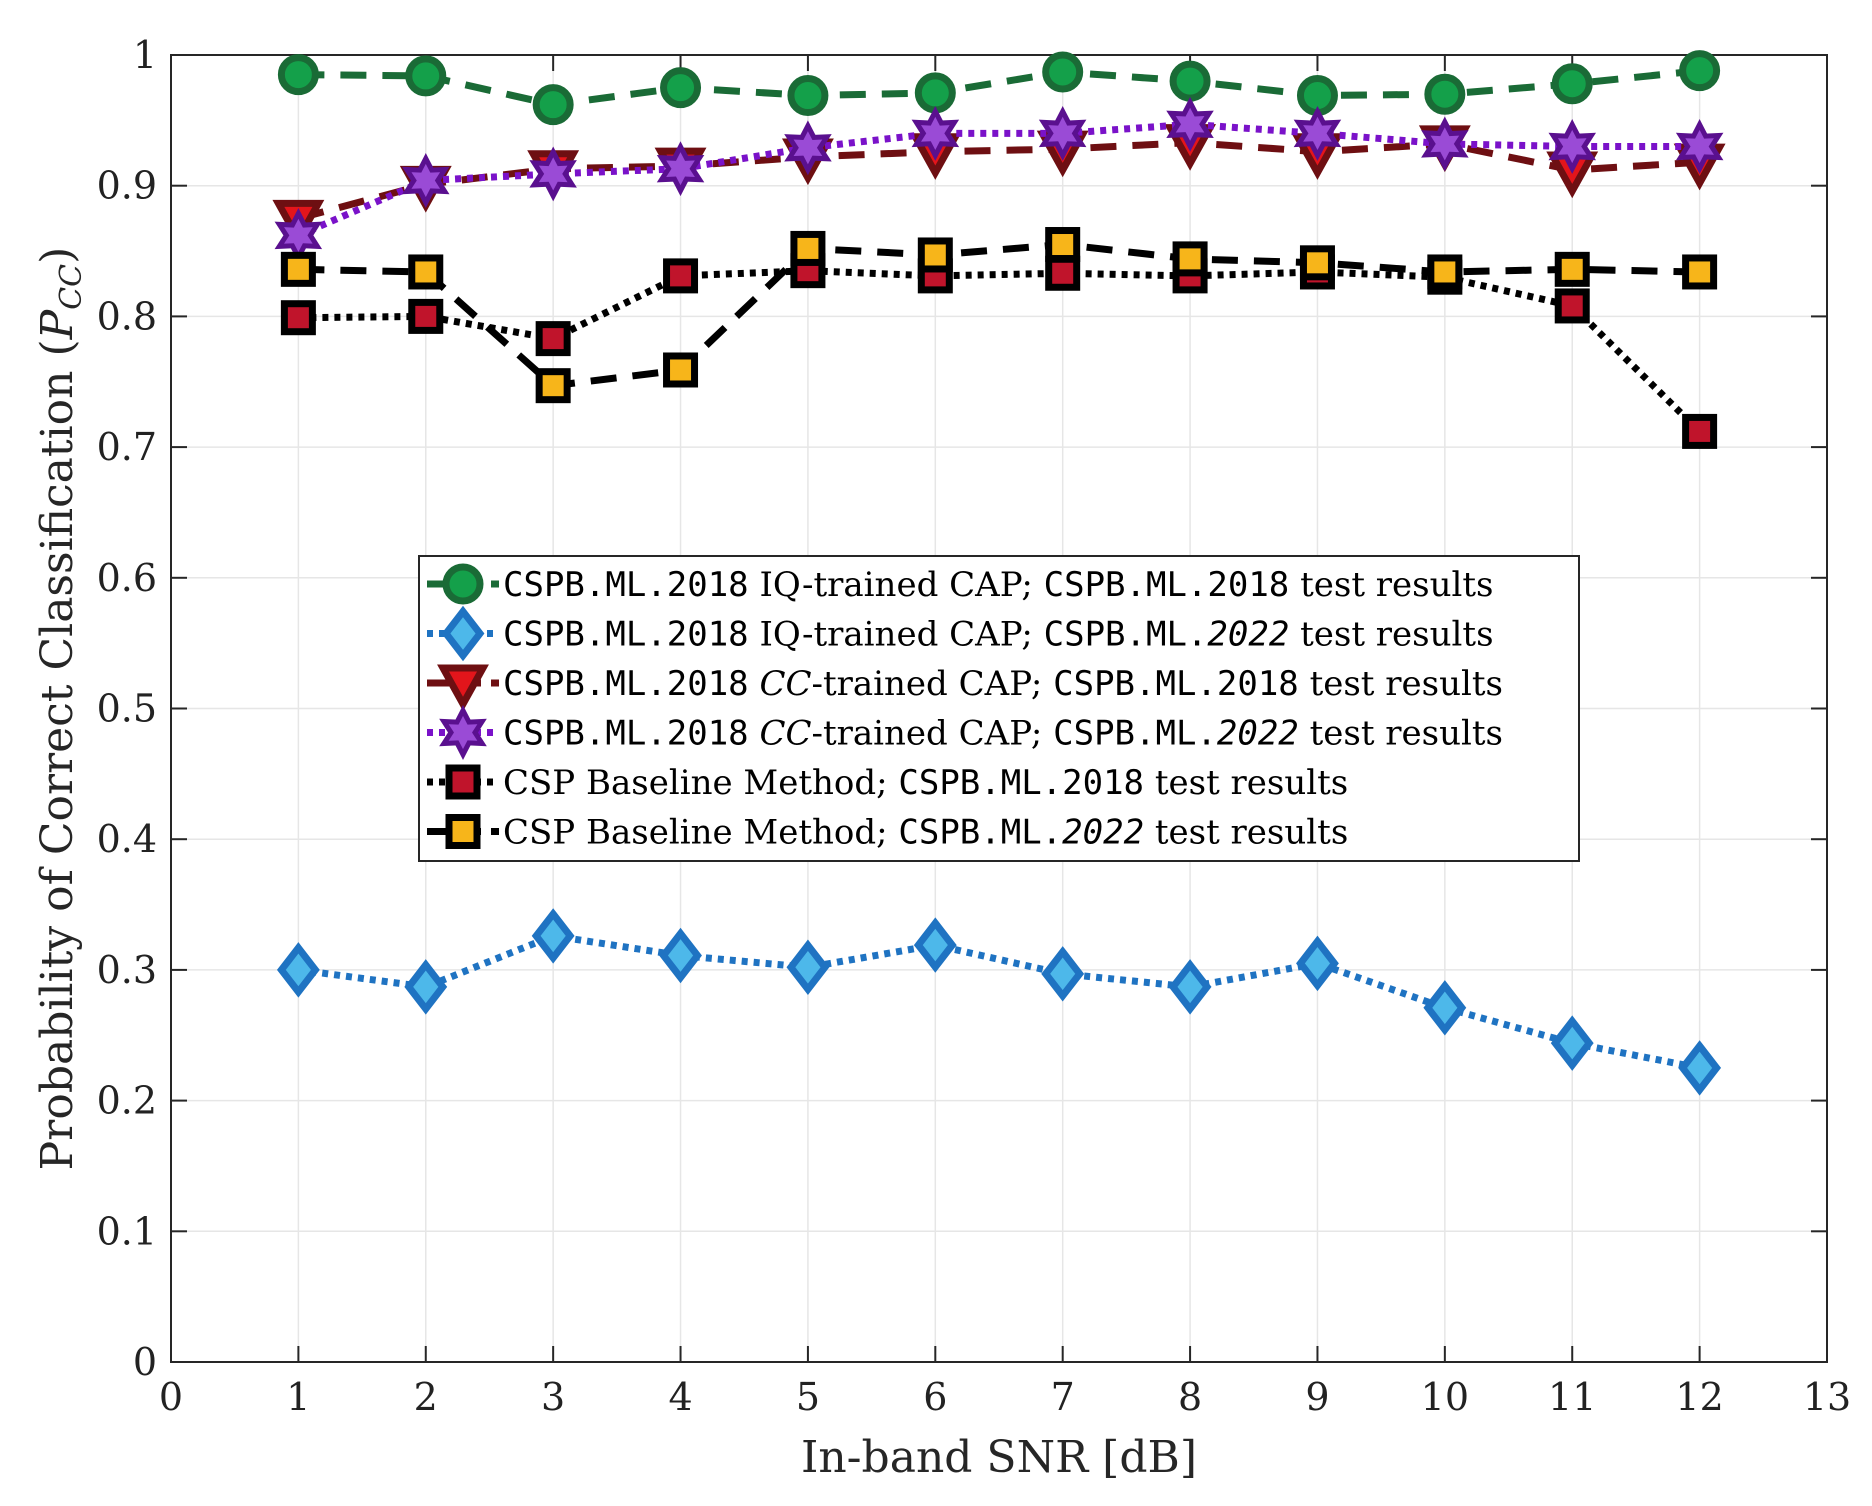 Image resolution: width=1872 pixels, height=1506 pixels. I want to click on x-tick-label: 5, so click(808, 1397).